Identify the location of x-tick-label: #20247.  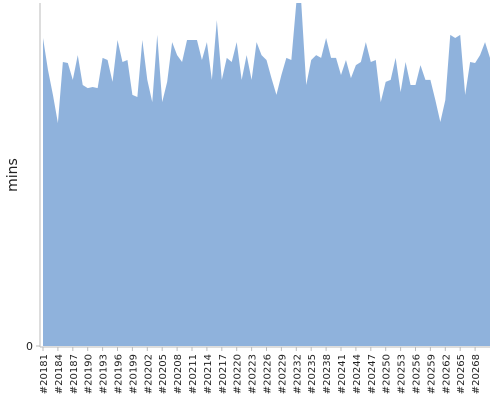
(372, 374).